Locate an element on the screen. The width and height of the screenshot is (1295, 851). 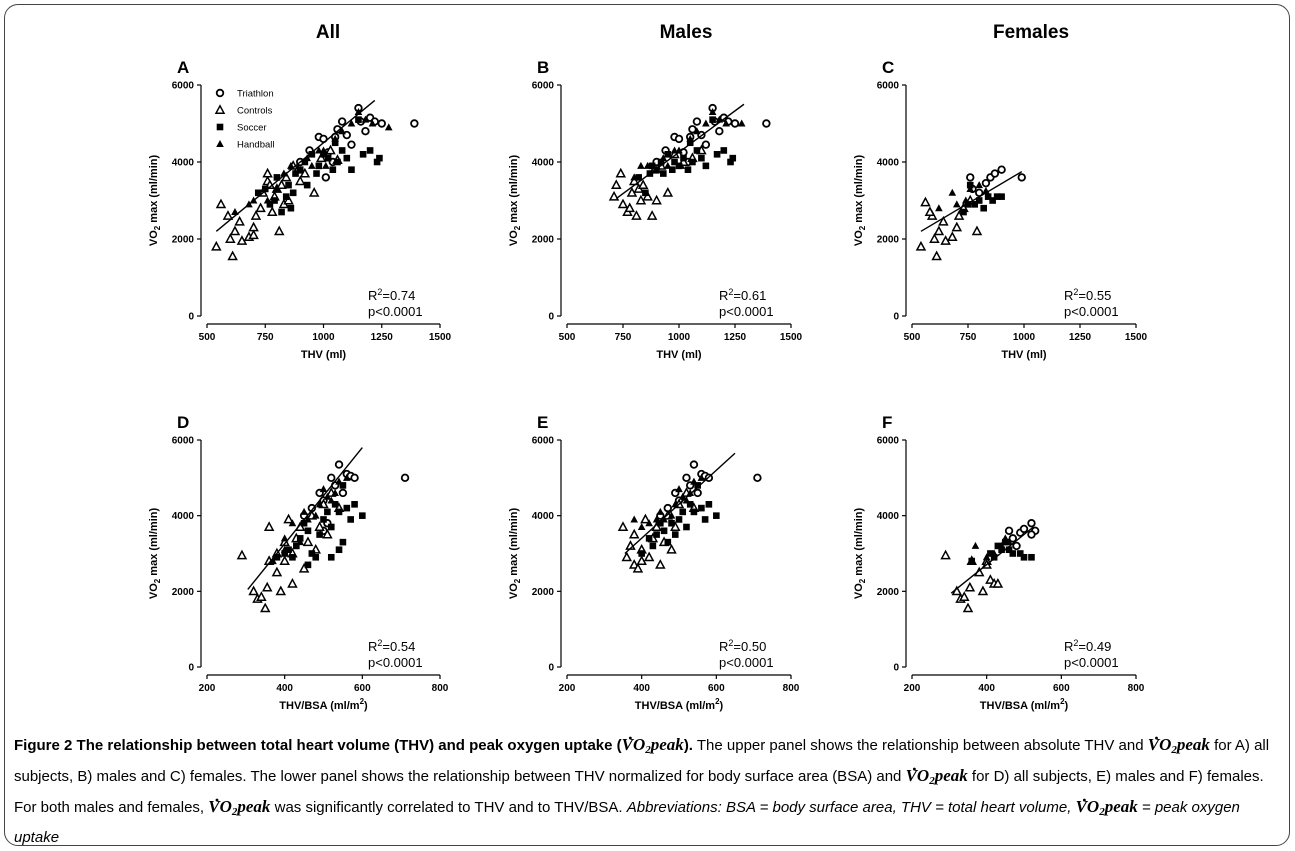
x-tick-label: 750 is located at coordinates (623, 337).